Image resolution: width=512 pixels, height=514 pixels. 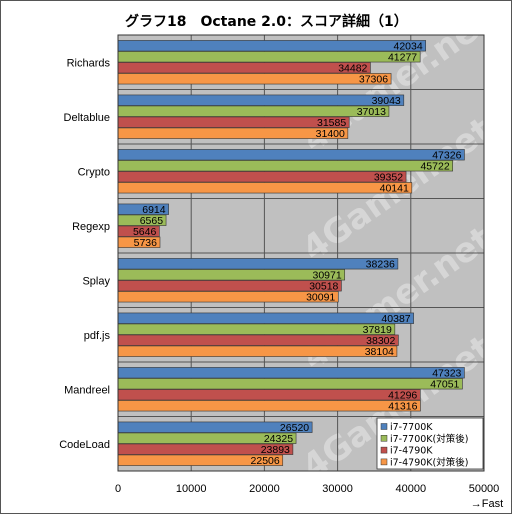 I want to click on legend-box, so click(x=430, y=443).